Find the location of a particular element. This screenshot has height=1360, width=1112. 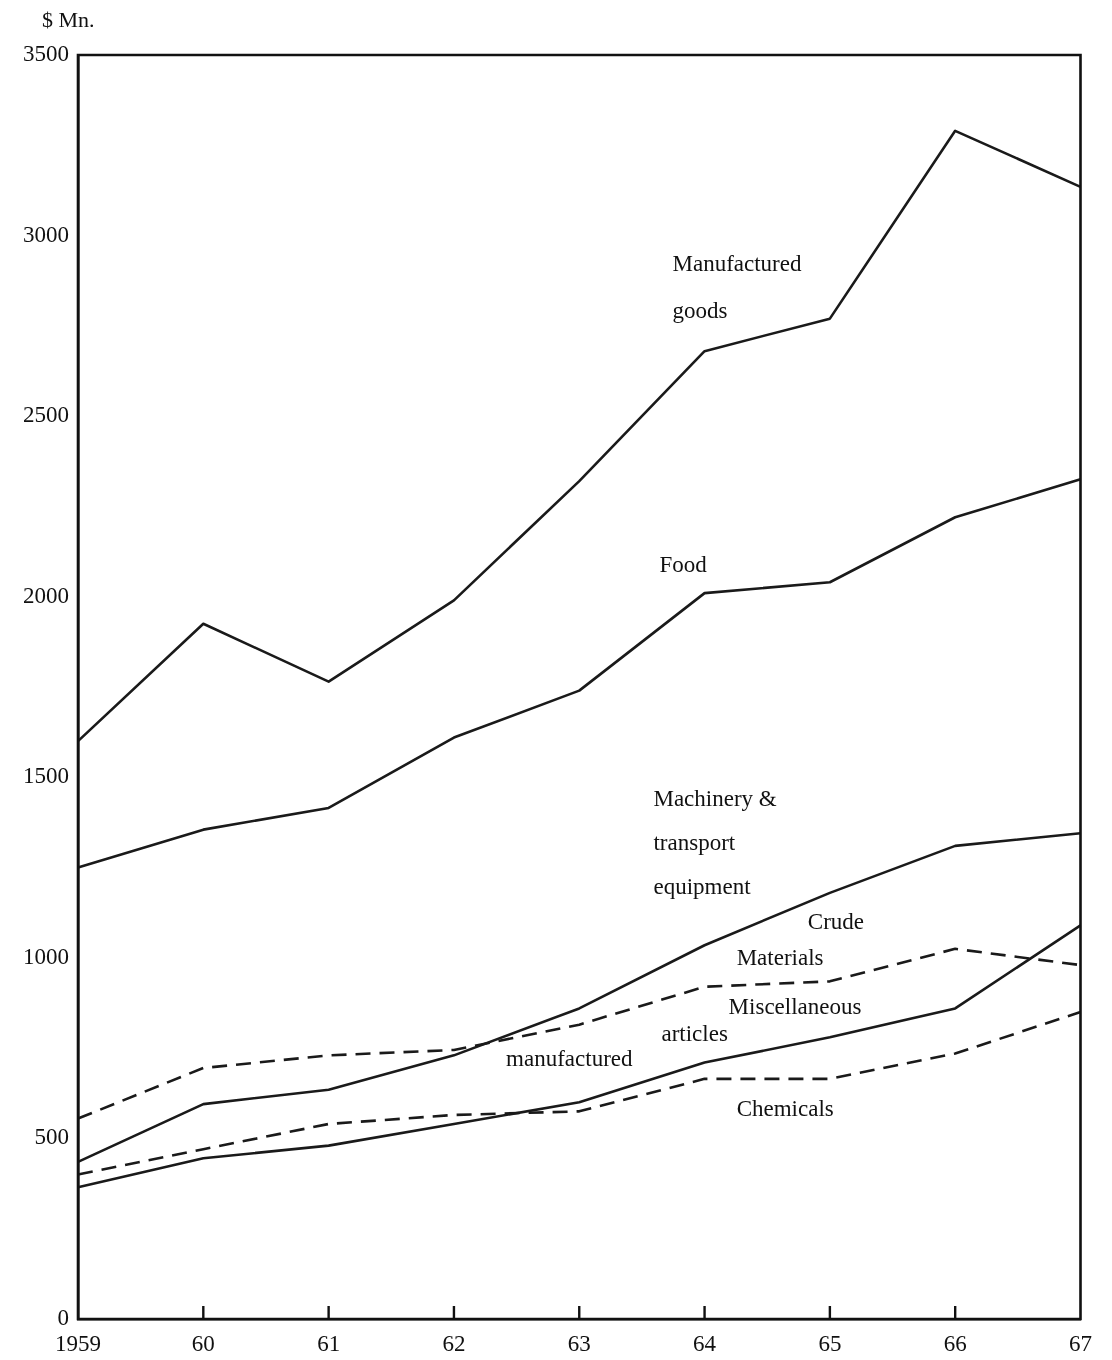

y-tick-label: 3500 is located at coordinates (46, 54).